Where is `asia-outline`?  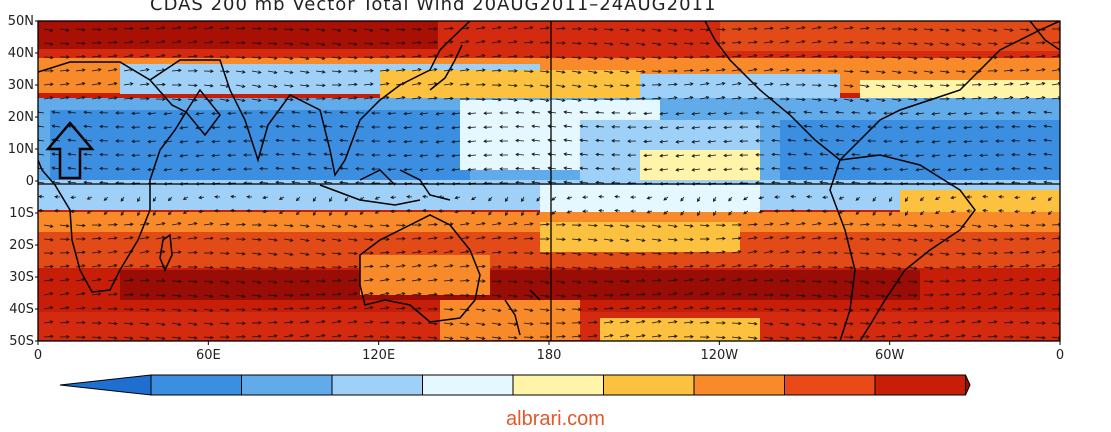 asia-outline is located at coordinates (310, 99).